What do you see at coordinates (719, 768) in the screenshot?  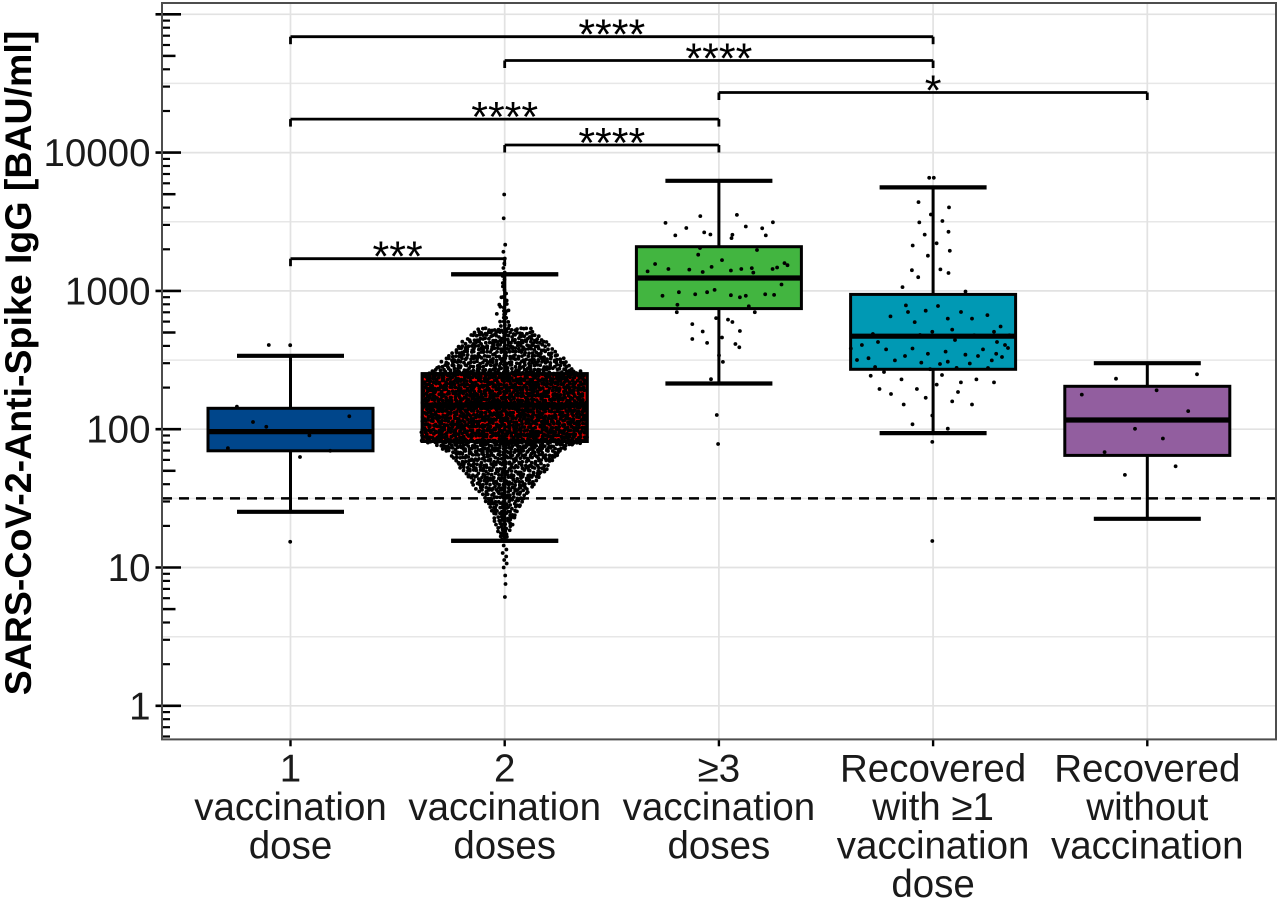 I see `svg-text: ≥3` at bounding box center [719, 768].